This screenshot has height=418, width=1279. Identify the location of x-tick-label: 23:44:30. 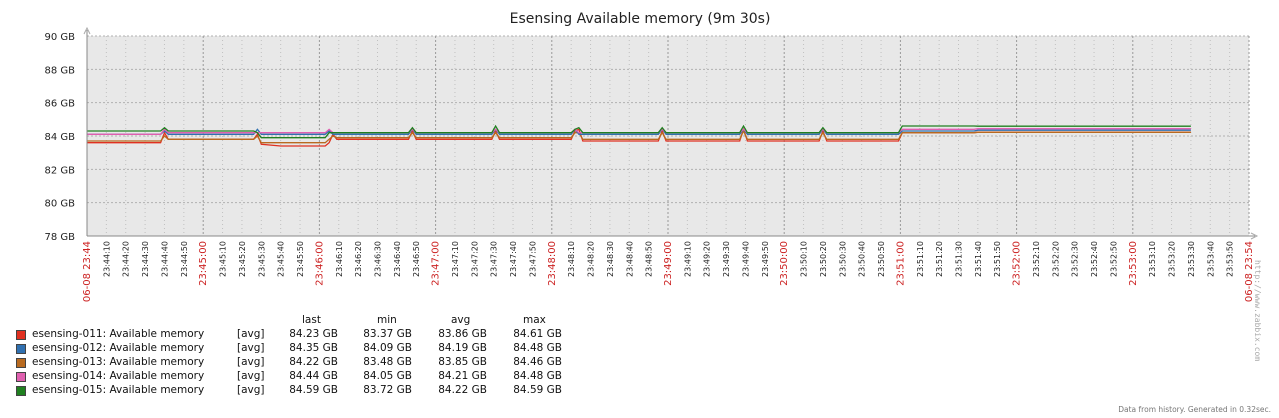
(145, 259).